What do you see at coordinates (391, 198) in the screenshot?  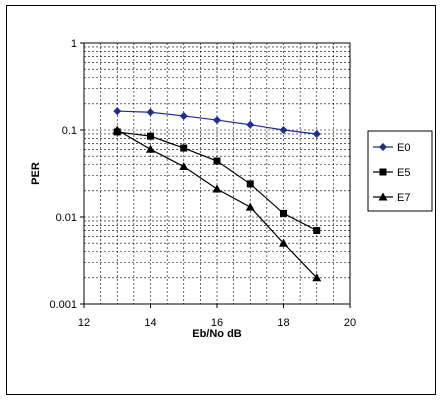 I see `legend-item-e7: E7` at bounding box center [391, 198].